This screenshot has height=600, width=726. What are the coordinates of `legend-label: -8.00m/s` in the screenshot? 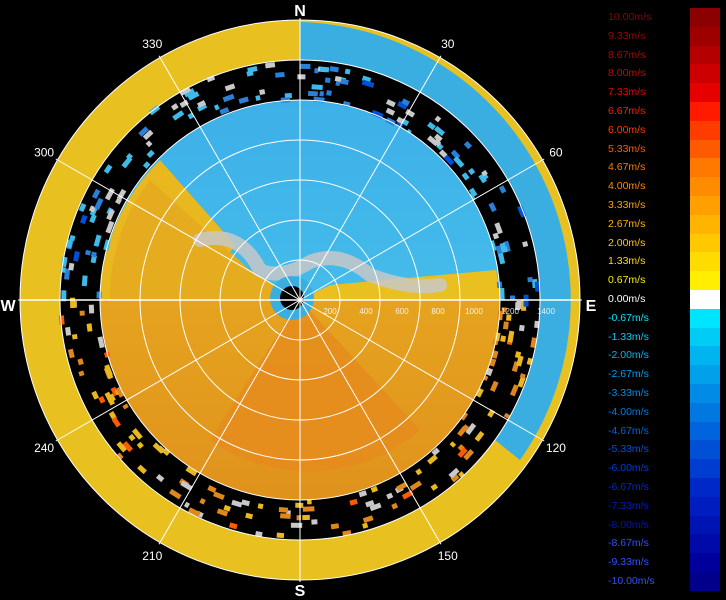 It's located at (628, 524).